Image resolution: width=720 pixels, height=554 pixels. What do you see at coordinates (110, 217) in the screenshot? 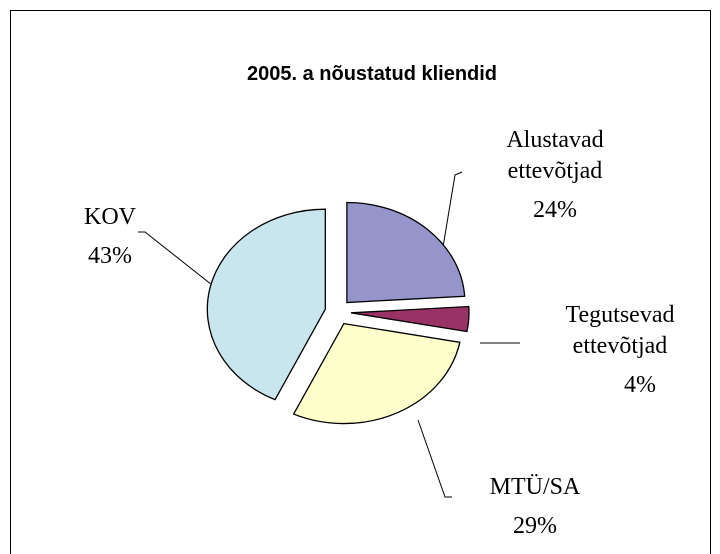
I see `category-label: KOV` at bounding box center [110, 217].